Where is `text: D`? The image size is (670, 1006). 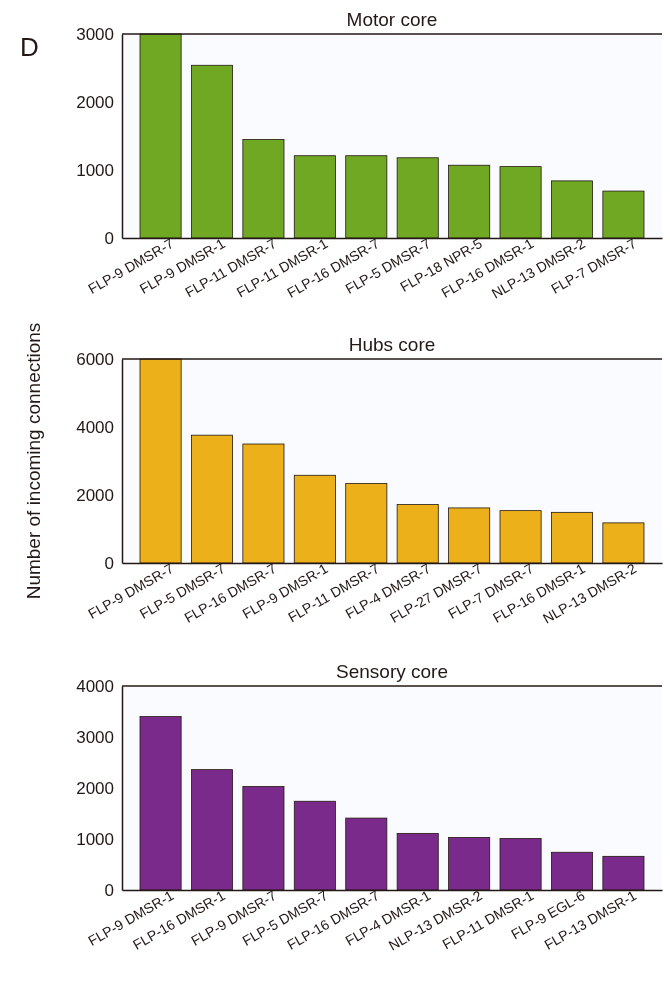
text: D is located at coordinates (29, 47).